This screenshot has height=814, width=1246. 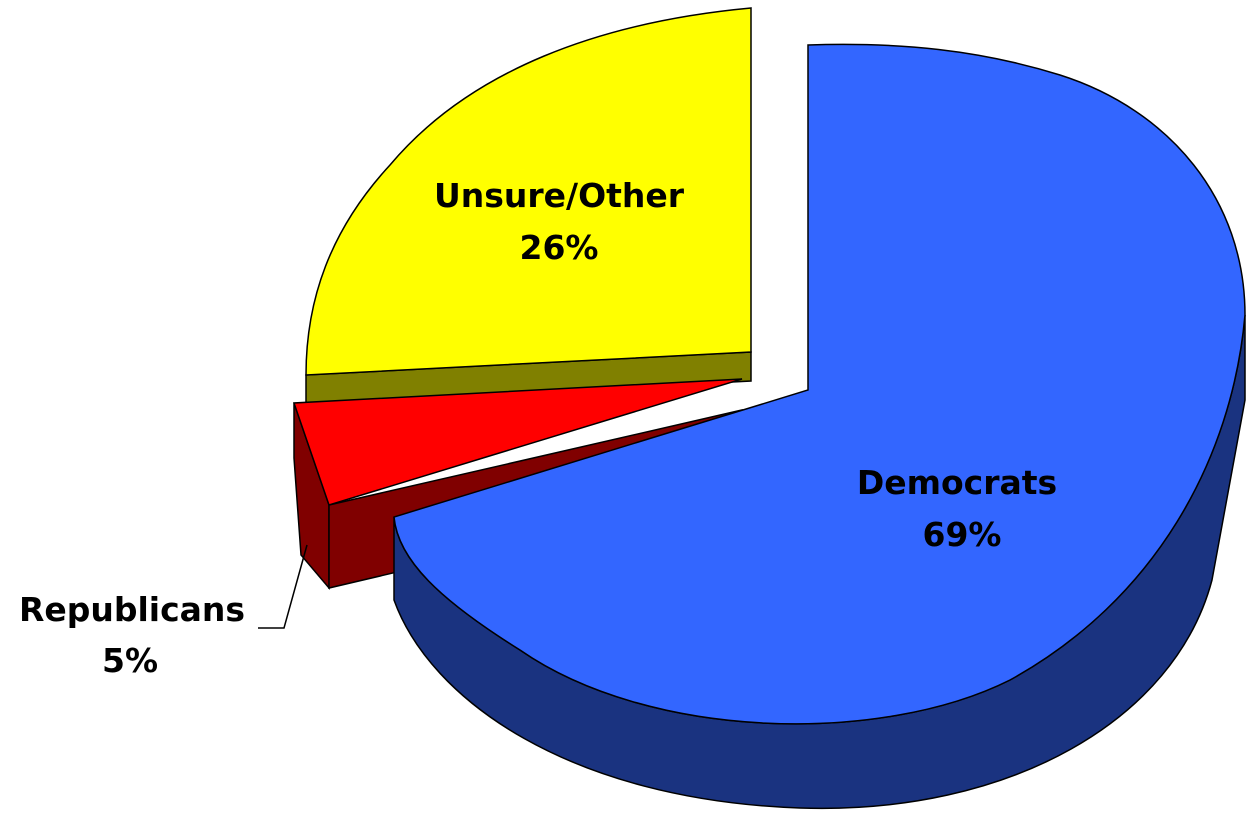 What do you see at coordinates (517, 442) in the screenshot?
I see `slice-republicans-top` at bounding box center [517, 442].